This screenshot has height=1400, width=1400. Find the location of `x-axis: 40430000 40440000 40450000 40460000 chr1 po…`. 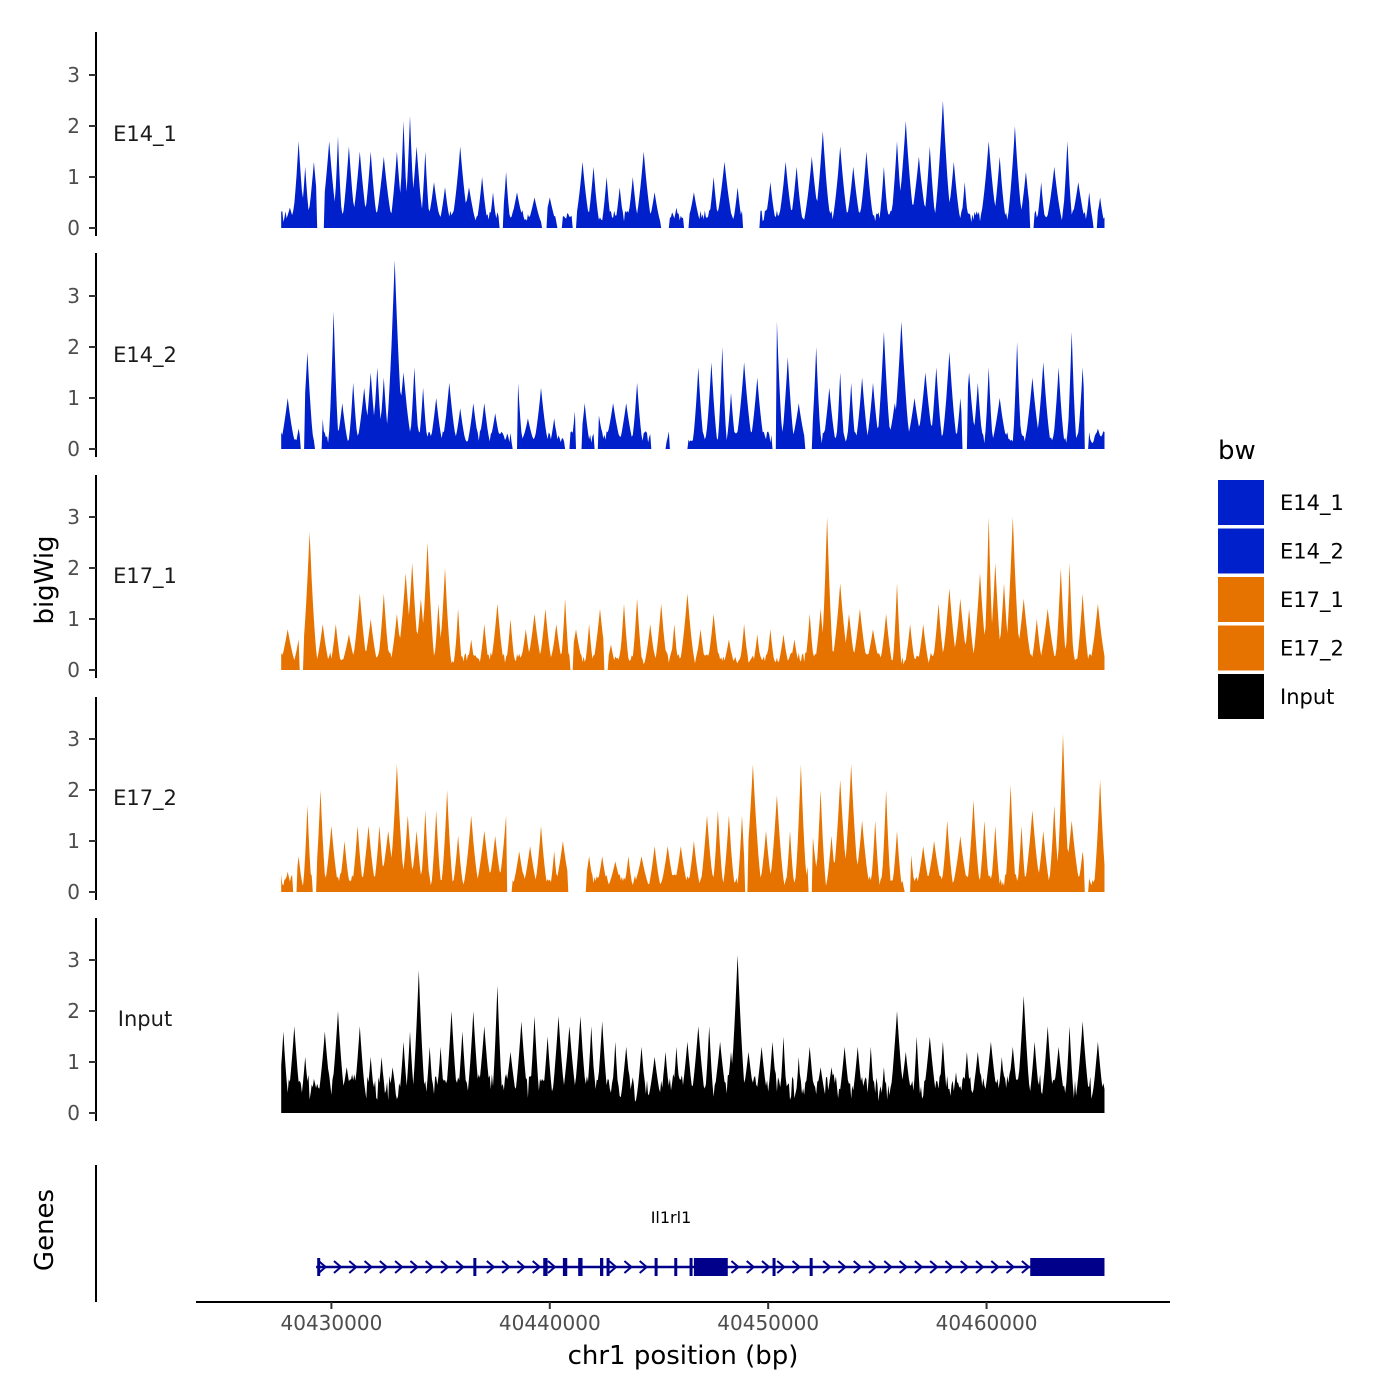

x-axis: 40430000 40440000 40450000 40460000 chr1 po… is located at coordinates (683, 1336).